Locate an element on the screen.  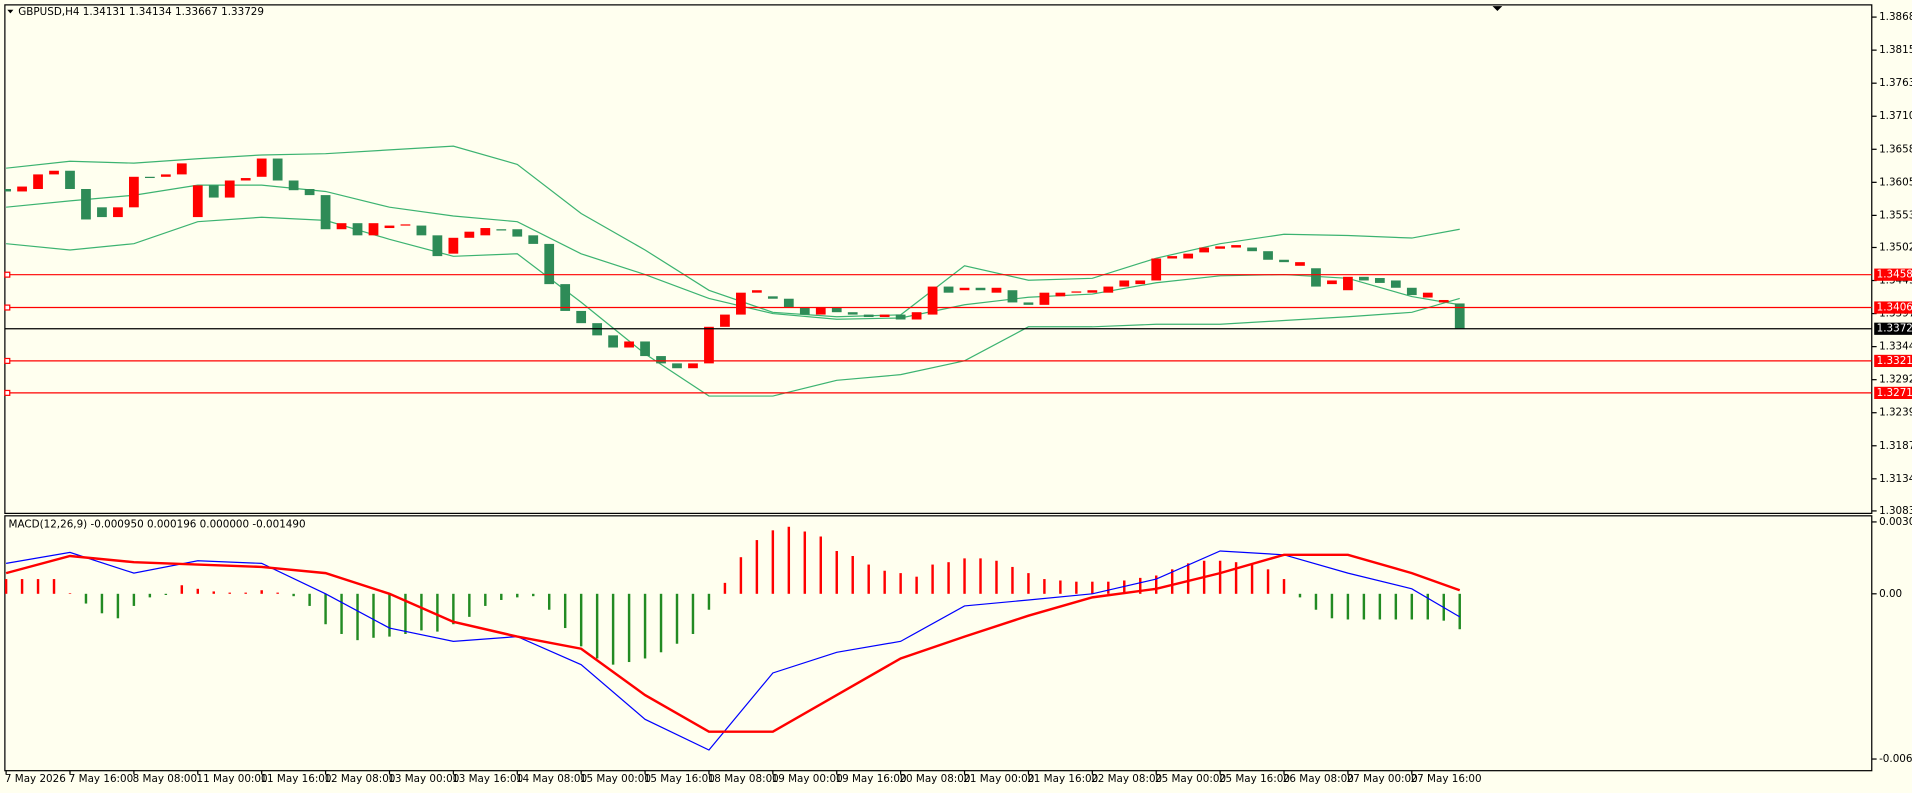
x-tick-label: 26 May 08:00 is located at coordinates (1318, 779).